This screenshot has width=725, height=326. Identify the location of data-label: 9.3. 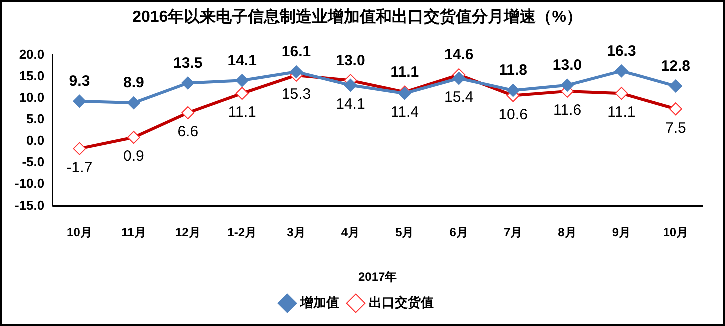
(79, 81).